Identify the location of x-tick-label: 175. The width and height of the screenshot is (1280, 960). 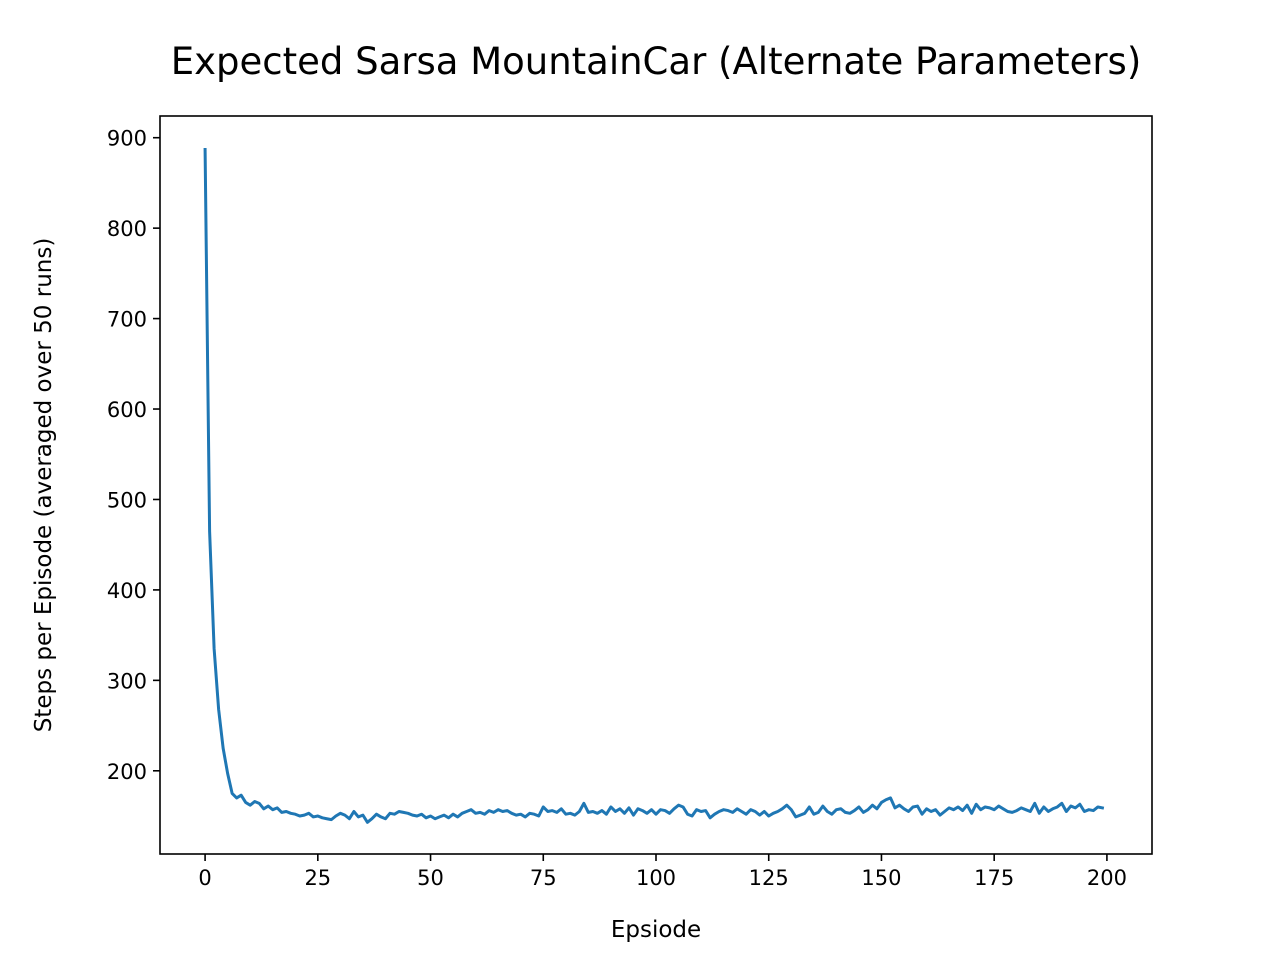
(994, 878).